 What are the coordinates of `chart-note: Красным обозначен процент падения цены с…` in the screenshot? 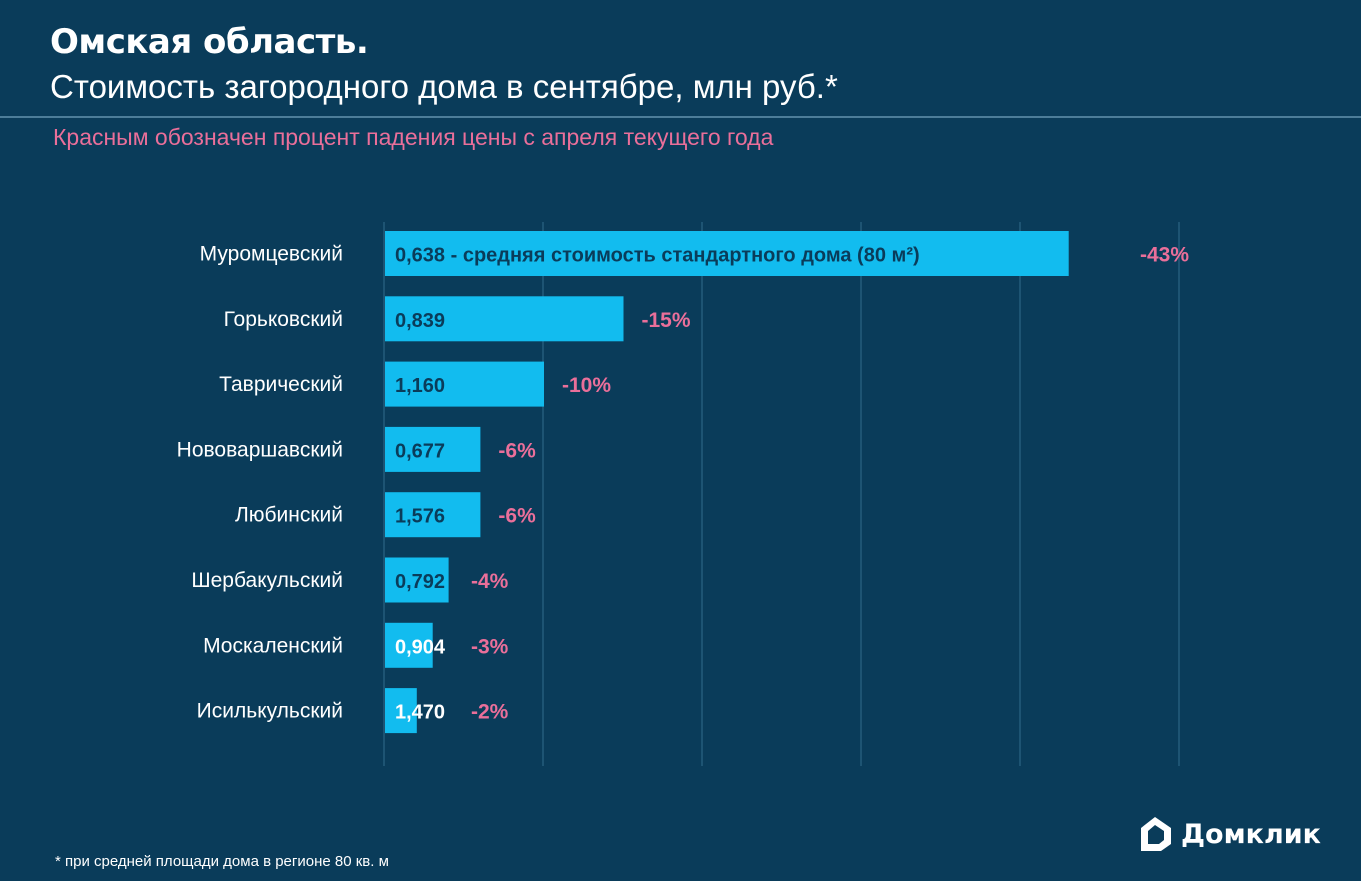 It's located at (413, 137).